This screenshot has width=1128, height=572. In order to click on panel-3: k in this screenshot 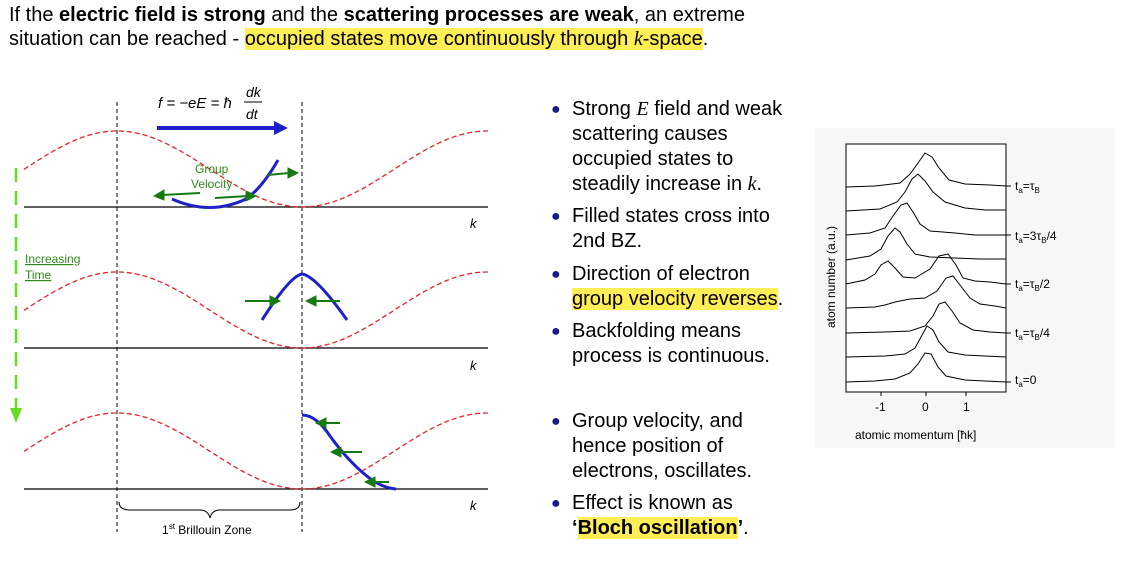, I will do `click(256, 462)`.